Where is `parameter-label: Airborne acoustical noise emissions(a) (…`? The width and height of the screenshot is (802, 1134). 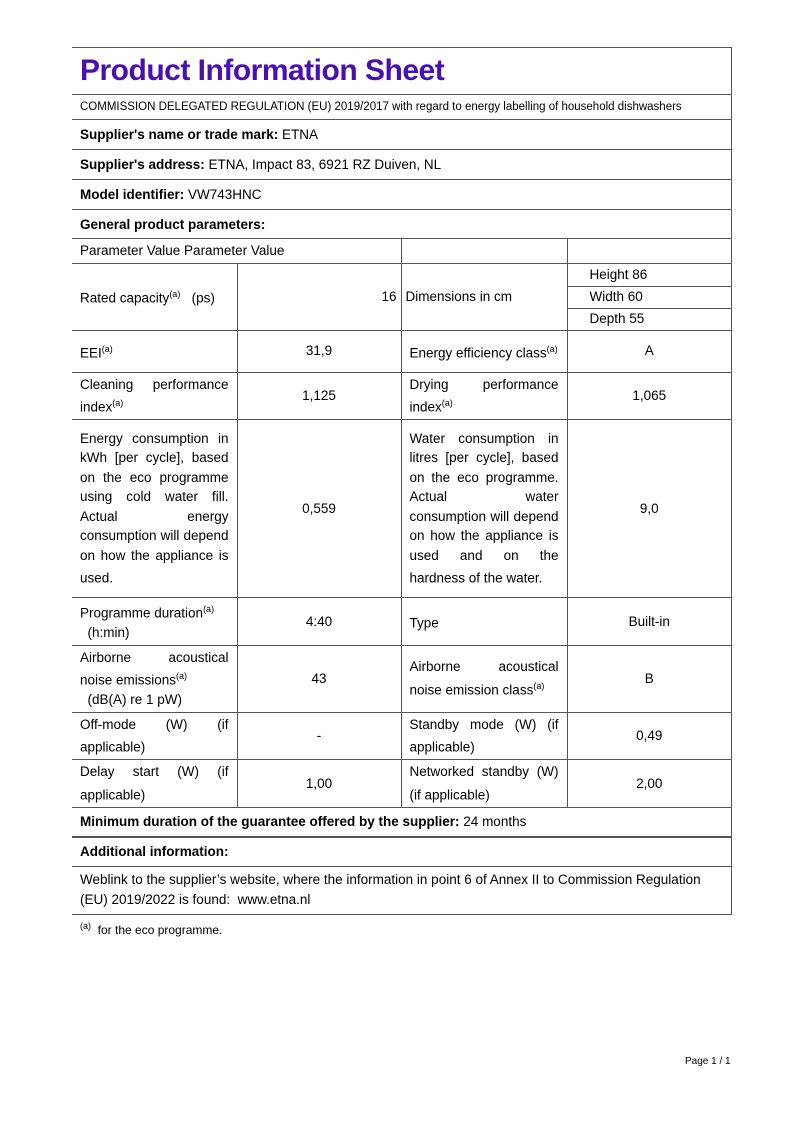
parameter-label: Airborne acoustical noise emissions(a) (… is located at coordinates (155, 678).